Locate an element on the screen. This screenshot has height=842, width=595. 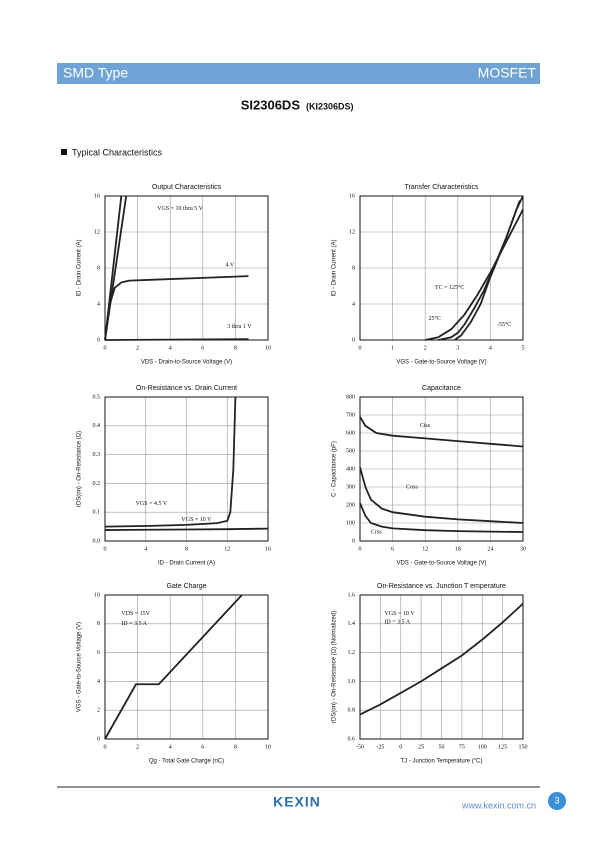
x-axis-label: VGS - Gate-to-Source Voltage (V) is located at coordinates (441, 363).